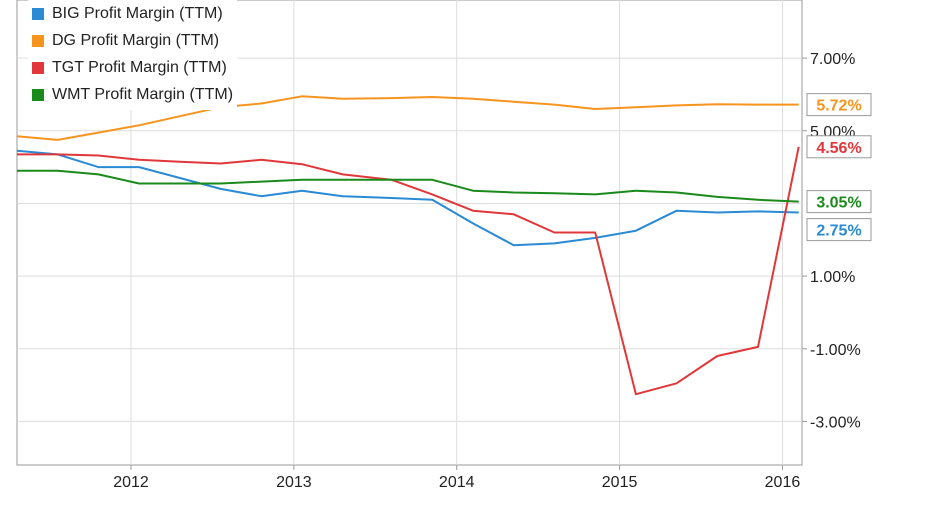  Describe the element at coordinates (136, 40) in the screenshot. I see `legend-label: DG Profit Margin (TTM)` at that location.